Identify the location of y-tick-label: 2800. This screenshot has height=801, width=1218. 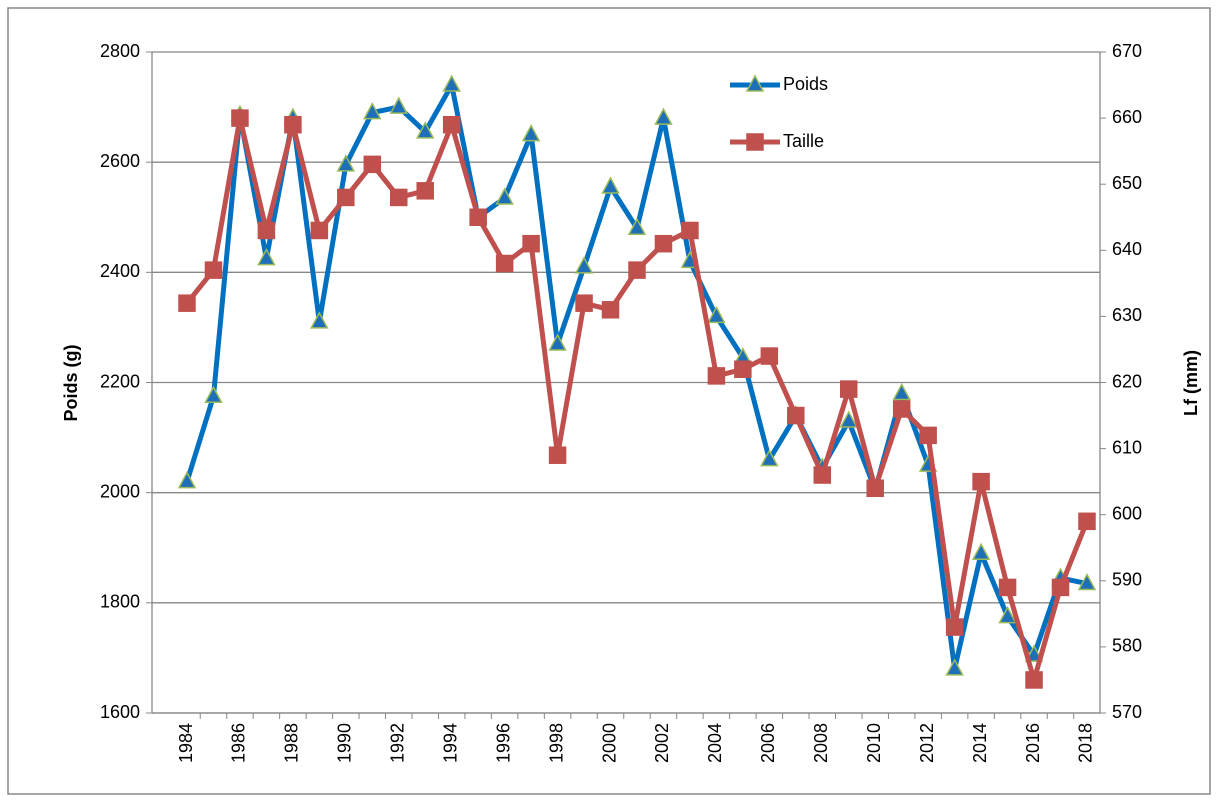
(120, 51).